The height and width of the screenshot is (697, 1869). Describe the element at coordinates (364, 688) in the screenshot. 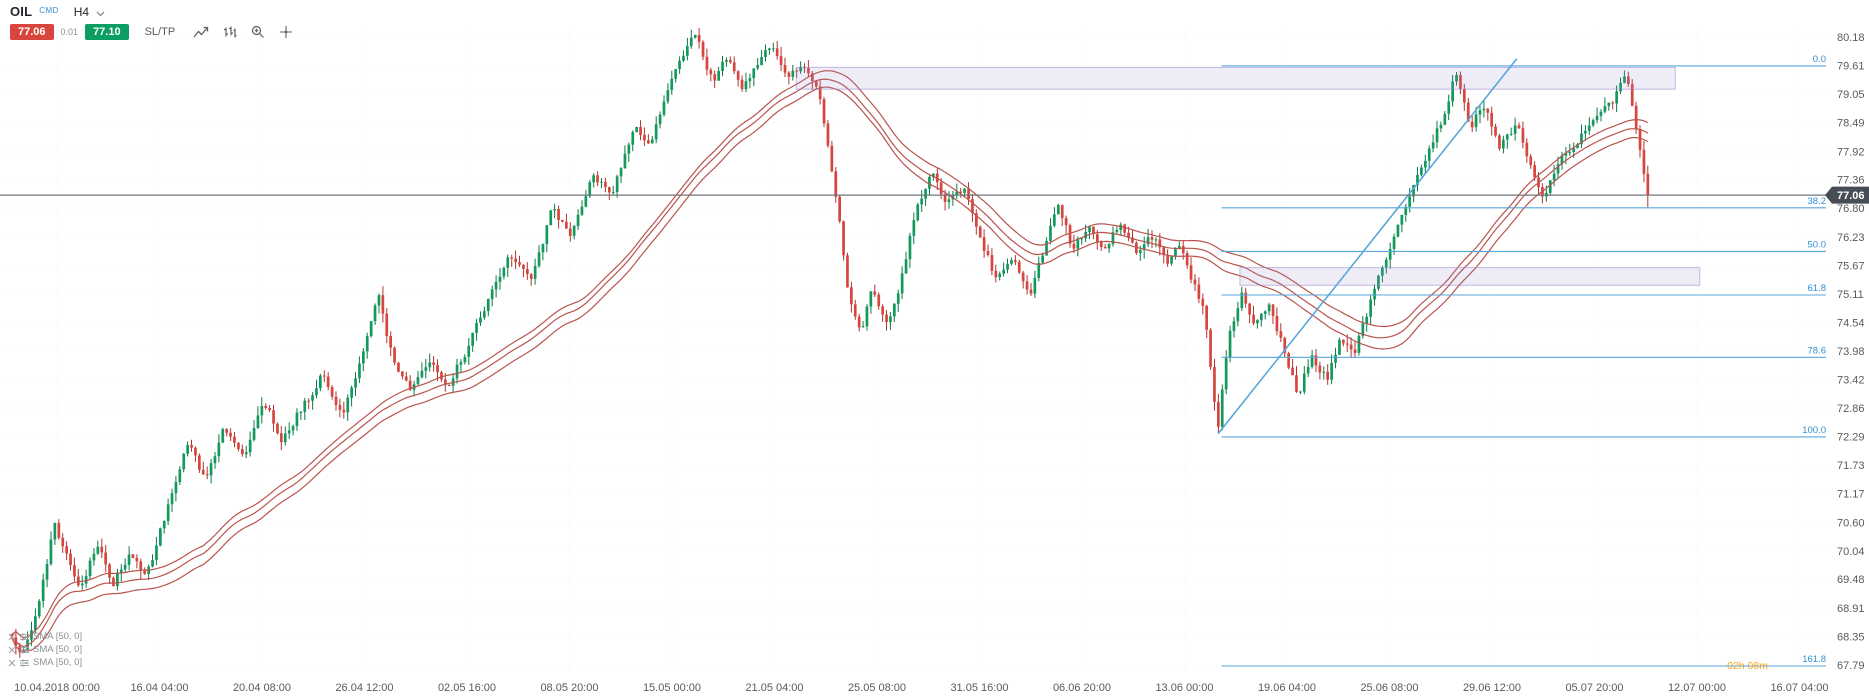

I see `svg-text: 26.04 12:00` at that location.